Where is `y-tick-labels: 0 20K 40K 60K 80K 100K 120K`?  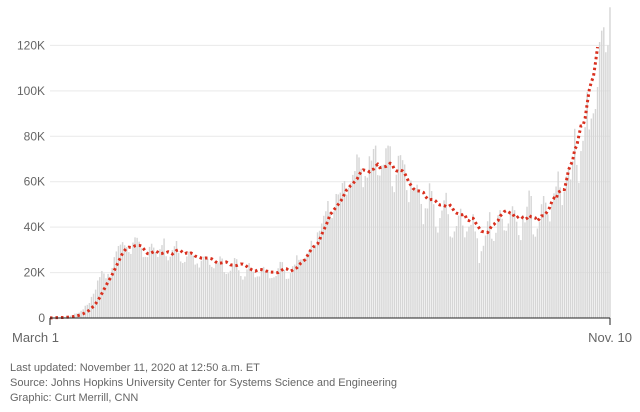
y-tick-labels: 0 20K 40K 60K 80K 100K 120K is located at coordinates (31, 181).